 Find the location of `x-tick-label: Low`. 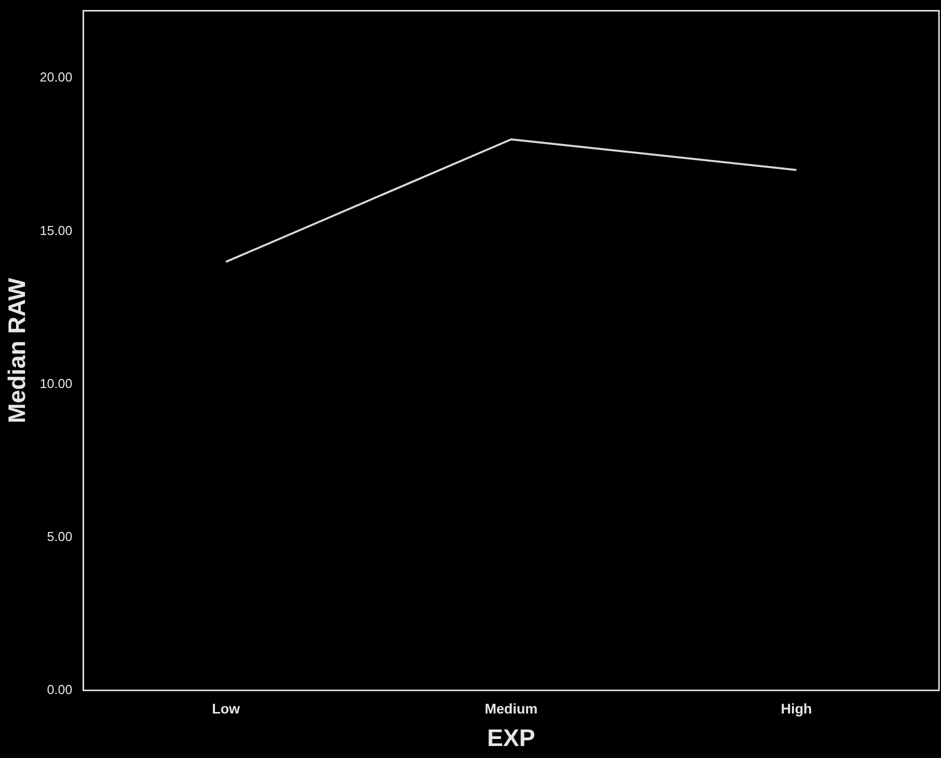

x-tick-label: Low is located at coordinates (226, 708).